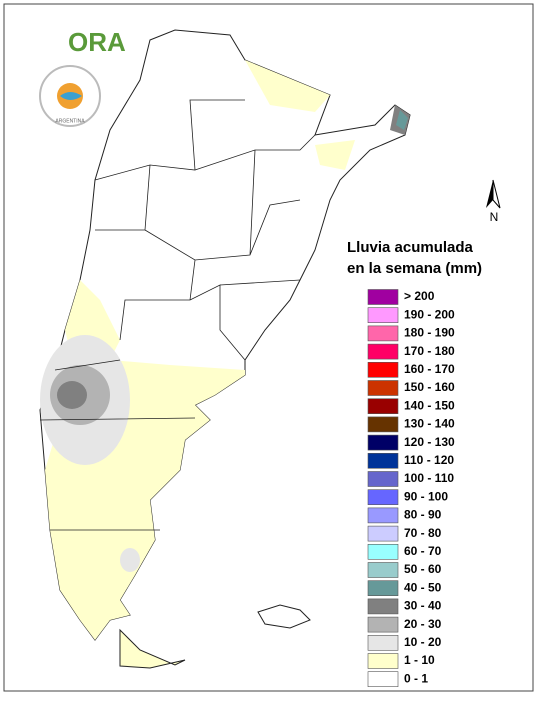  What do you see at coordinates (402, 120) in the screenshot?
I see `rain-misiones-core` at bounding box center [402, 120].